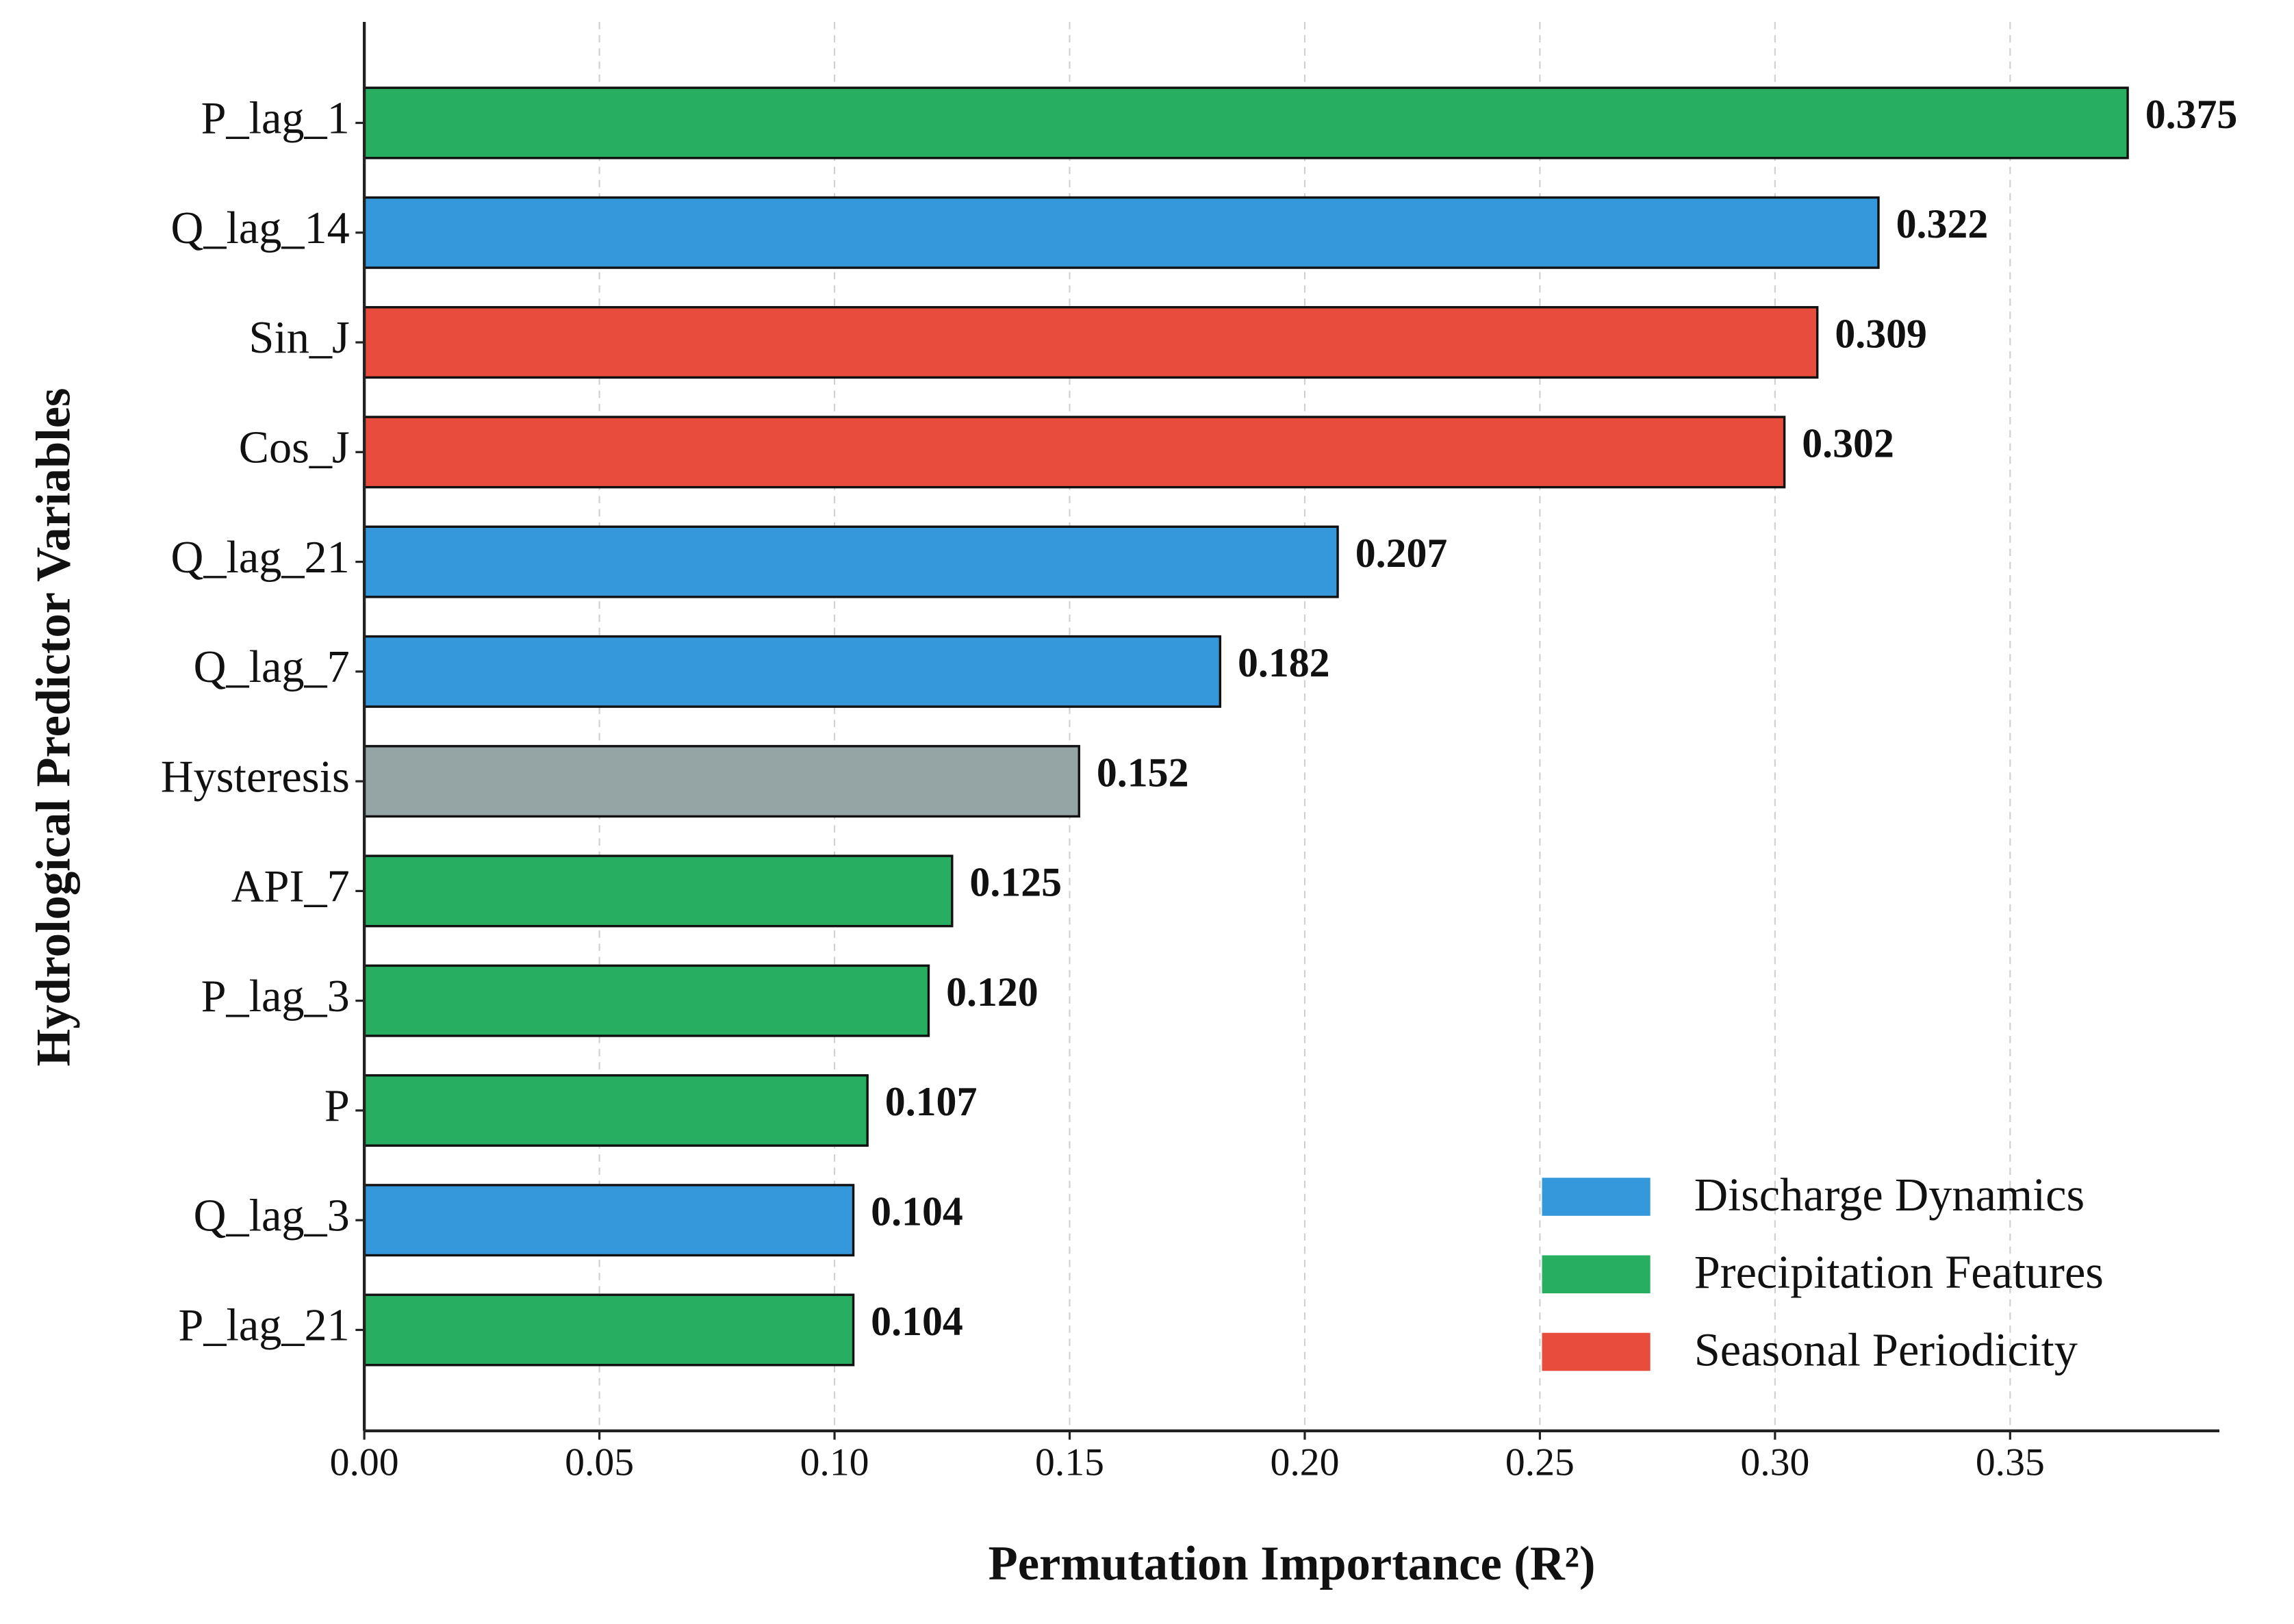 This screenshot has width=2294, height=1624. I want to click on x-tick-label: 0.15, so click(1069, 1463).